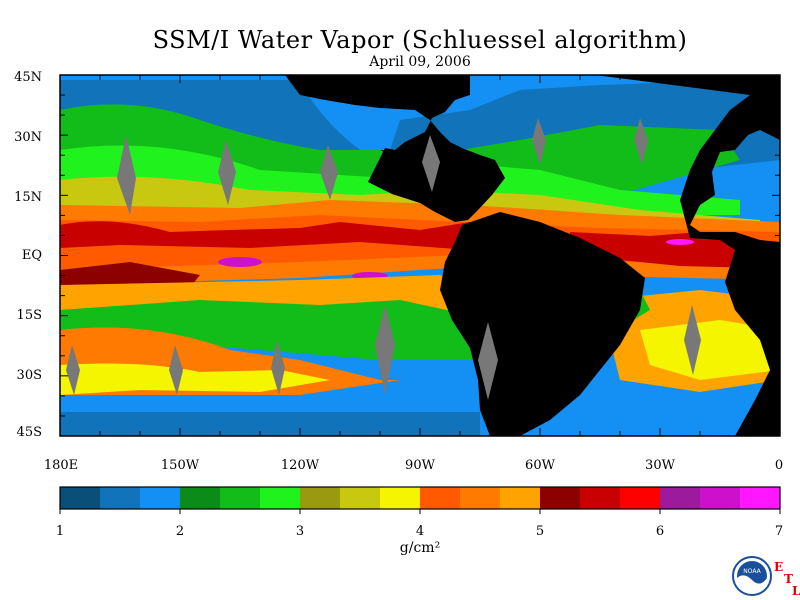 The height and width of the screenshot is (600, 800). Describe the element at coordinates (788, 579) in the screenshot. I see `etl-letter-t: T` at that location.